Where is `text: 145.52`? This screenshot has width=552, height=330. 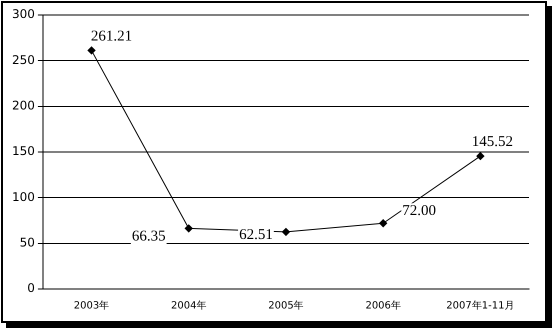
text: 145.52 is located at coordinates (493, 142).